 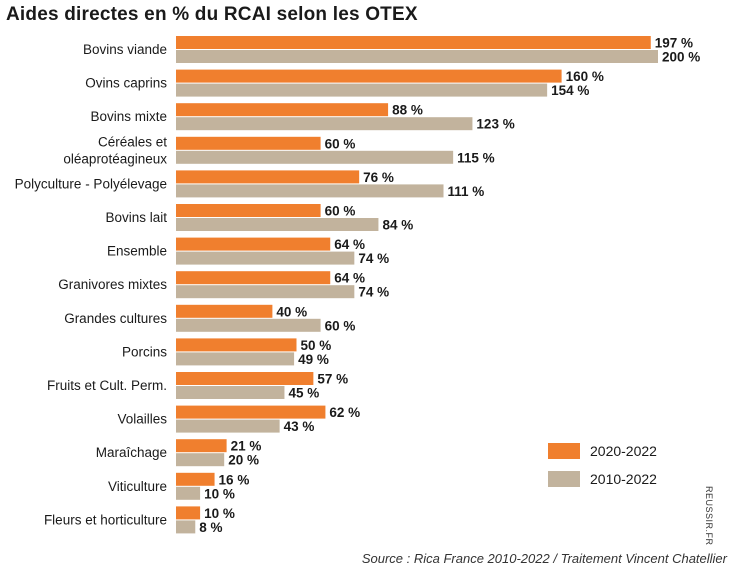 I want to click on category-label: Grandes cultures, so click(x=115, y=318).